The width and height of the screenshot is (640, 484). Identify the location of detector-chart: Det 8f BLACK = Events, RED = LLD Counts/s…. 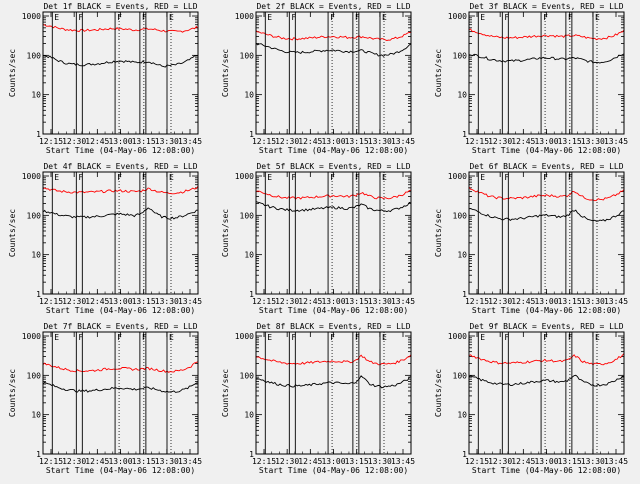
(318, 398).